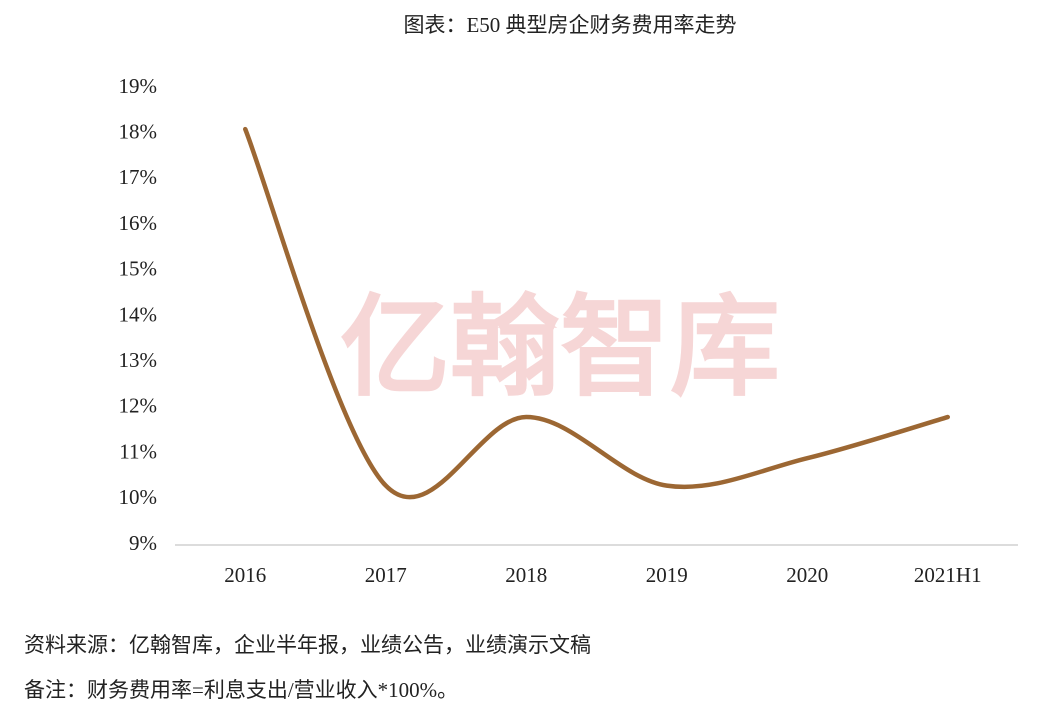 The height and width of the screenshot is (720, 1052). Describe the element at coordinates (138, 451) in the screenshot. I see `y-tick-label: 11%` at that location.